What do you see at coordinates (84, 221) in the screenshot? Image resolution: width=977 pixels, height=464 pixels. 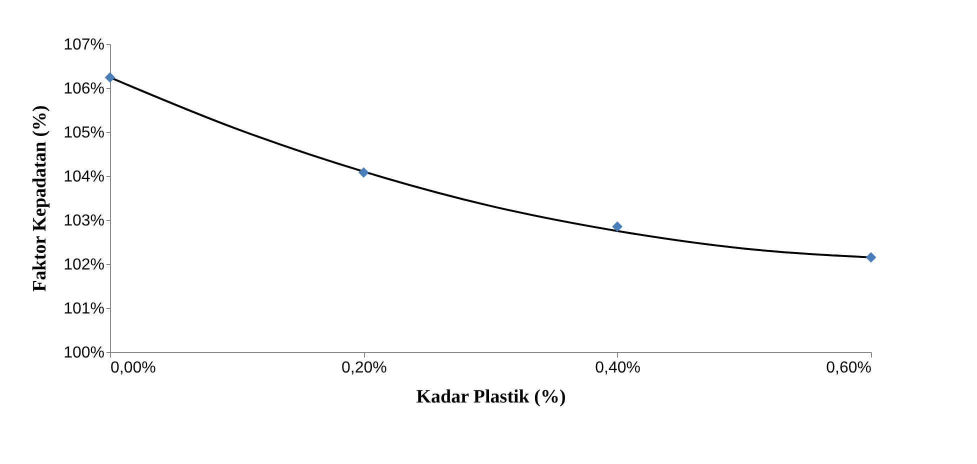 I see `y-tick-label: 103%` at bounding box center [84, 221].